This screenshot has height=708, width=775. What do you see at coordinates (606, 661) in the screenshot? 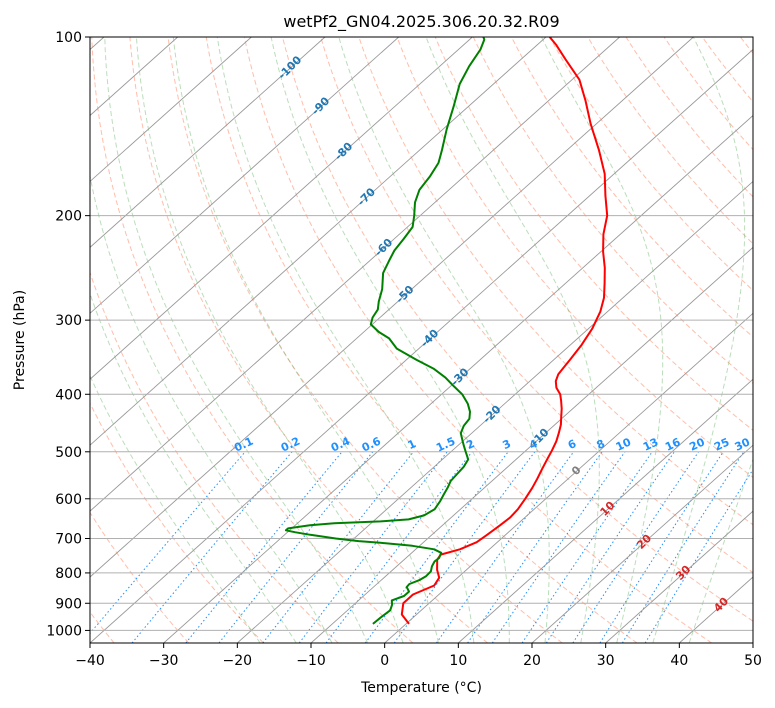
I see `x-tick-label: 30` at bounding box center [606, 661].